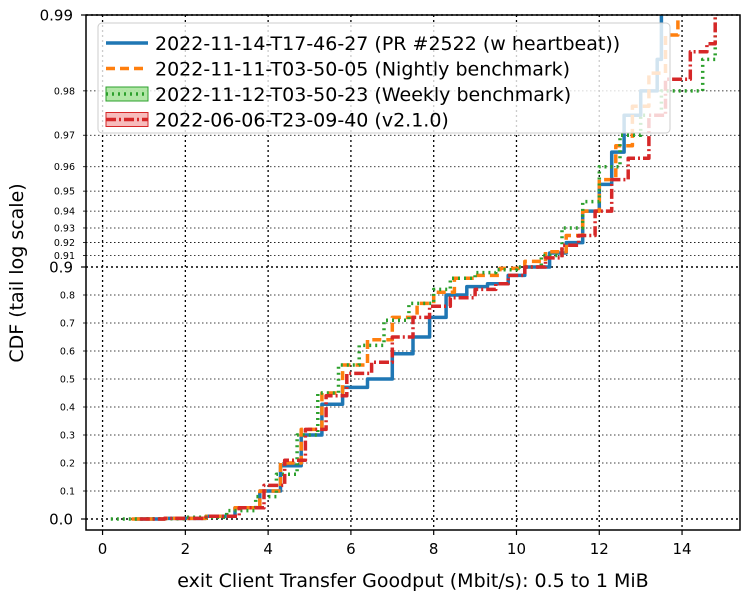  What do you see at coordinates (67, 464) in the screenshot?
I see `y-minor-tick-label: 0.2` at bounding box center [67, 464].